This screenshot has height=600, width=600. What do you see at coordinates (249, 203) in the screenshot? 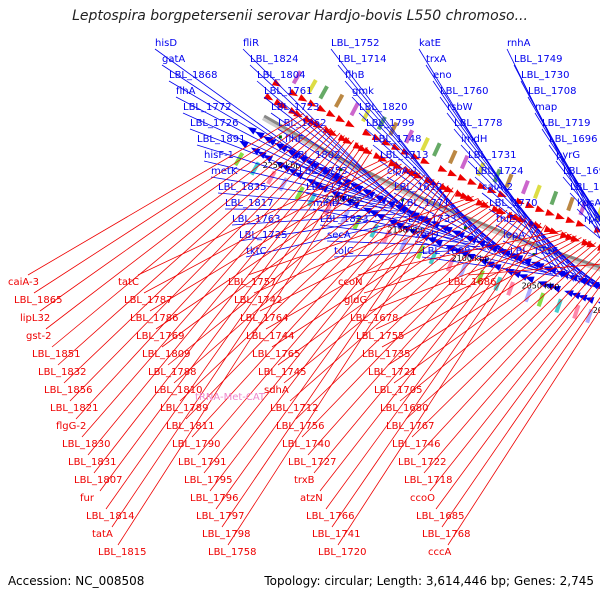
I see `forward-gene-label: LBL_1817` at bounding box center [249, 203].